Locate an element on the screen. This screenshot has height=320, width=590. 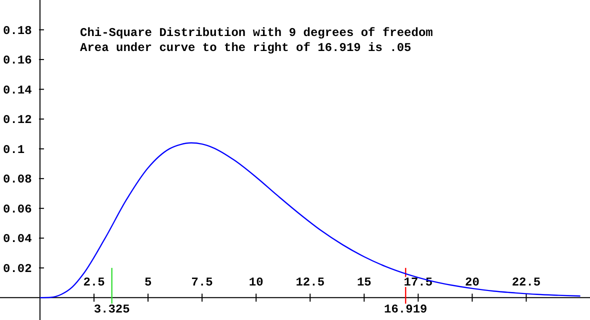
x-tick-label: 20 is located at coordinates (472, 283).